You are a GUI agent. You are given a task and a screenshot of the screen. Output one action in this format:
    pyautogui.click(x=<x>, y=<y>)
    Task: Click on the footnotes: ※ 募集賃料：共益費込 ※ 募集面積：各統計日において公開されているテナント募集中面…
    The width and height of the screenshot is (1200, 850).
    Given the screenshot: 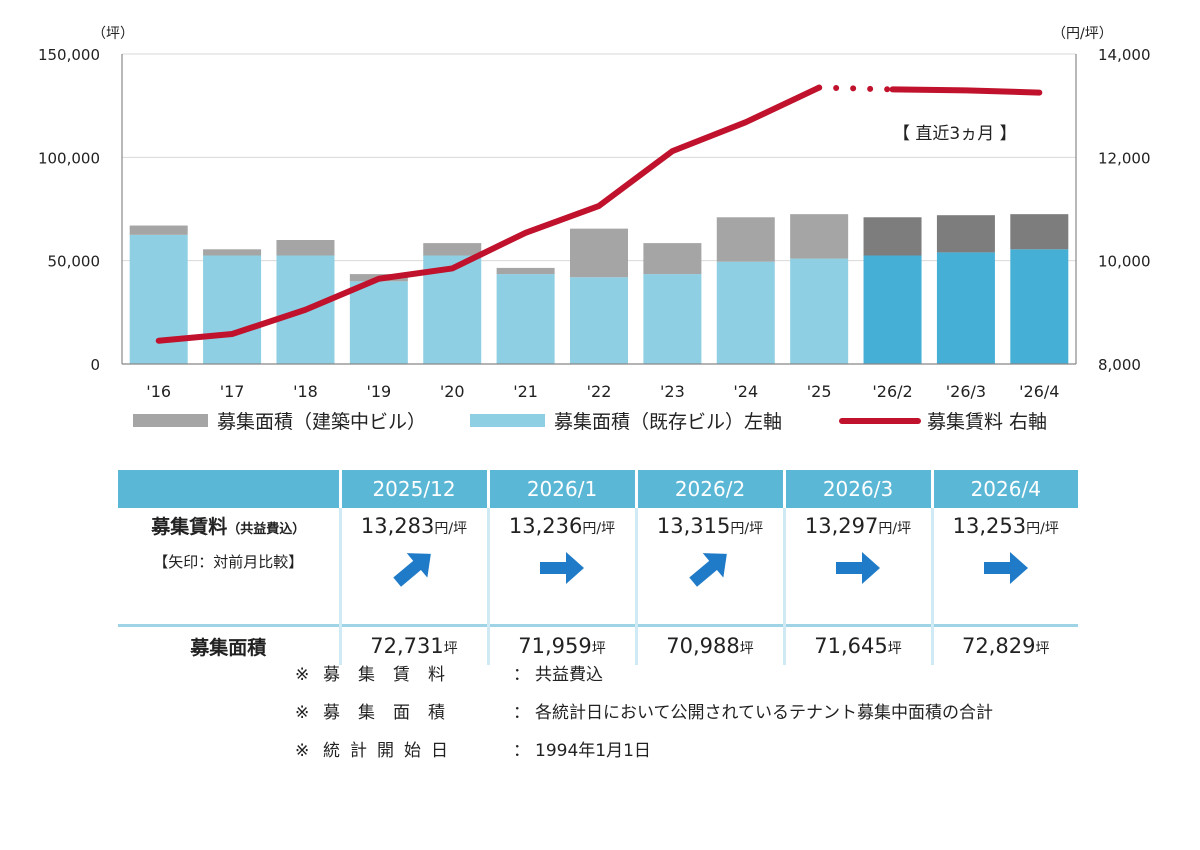 What is the action you would take?
    pyautogui.click(x=705, y=717)
    